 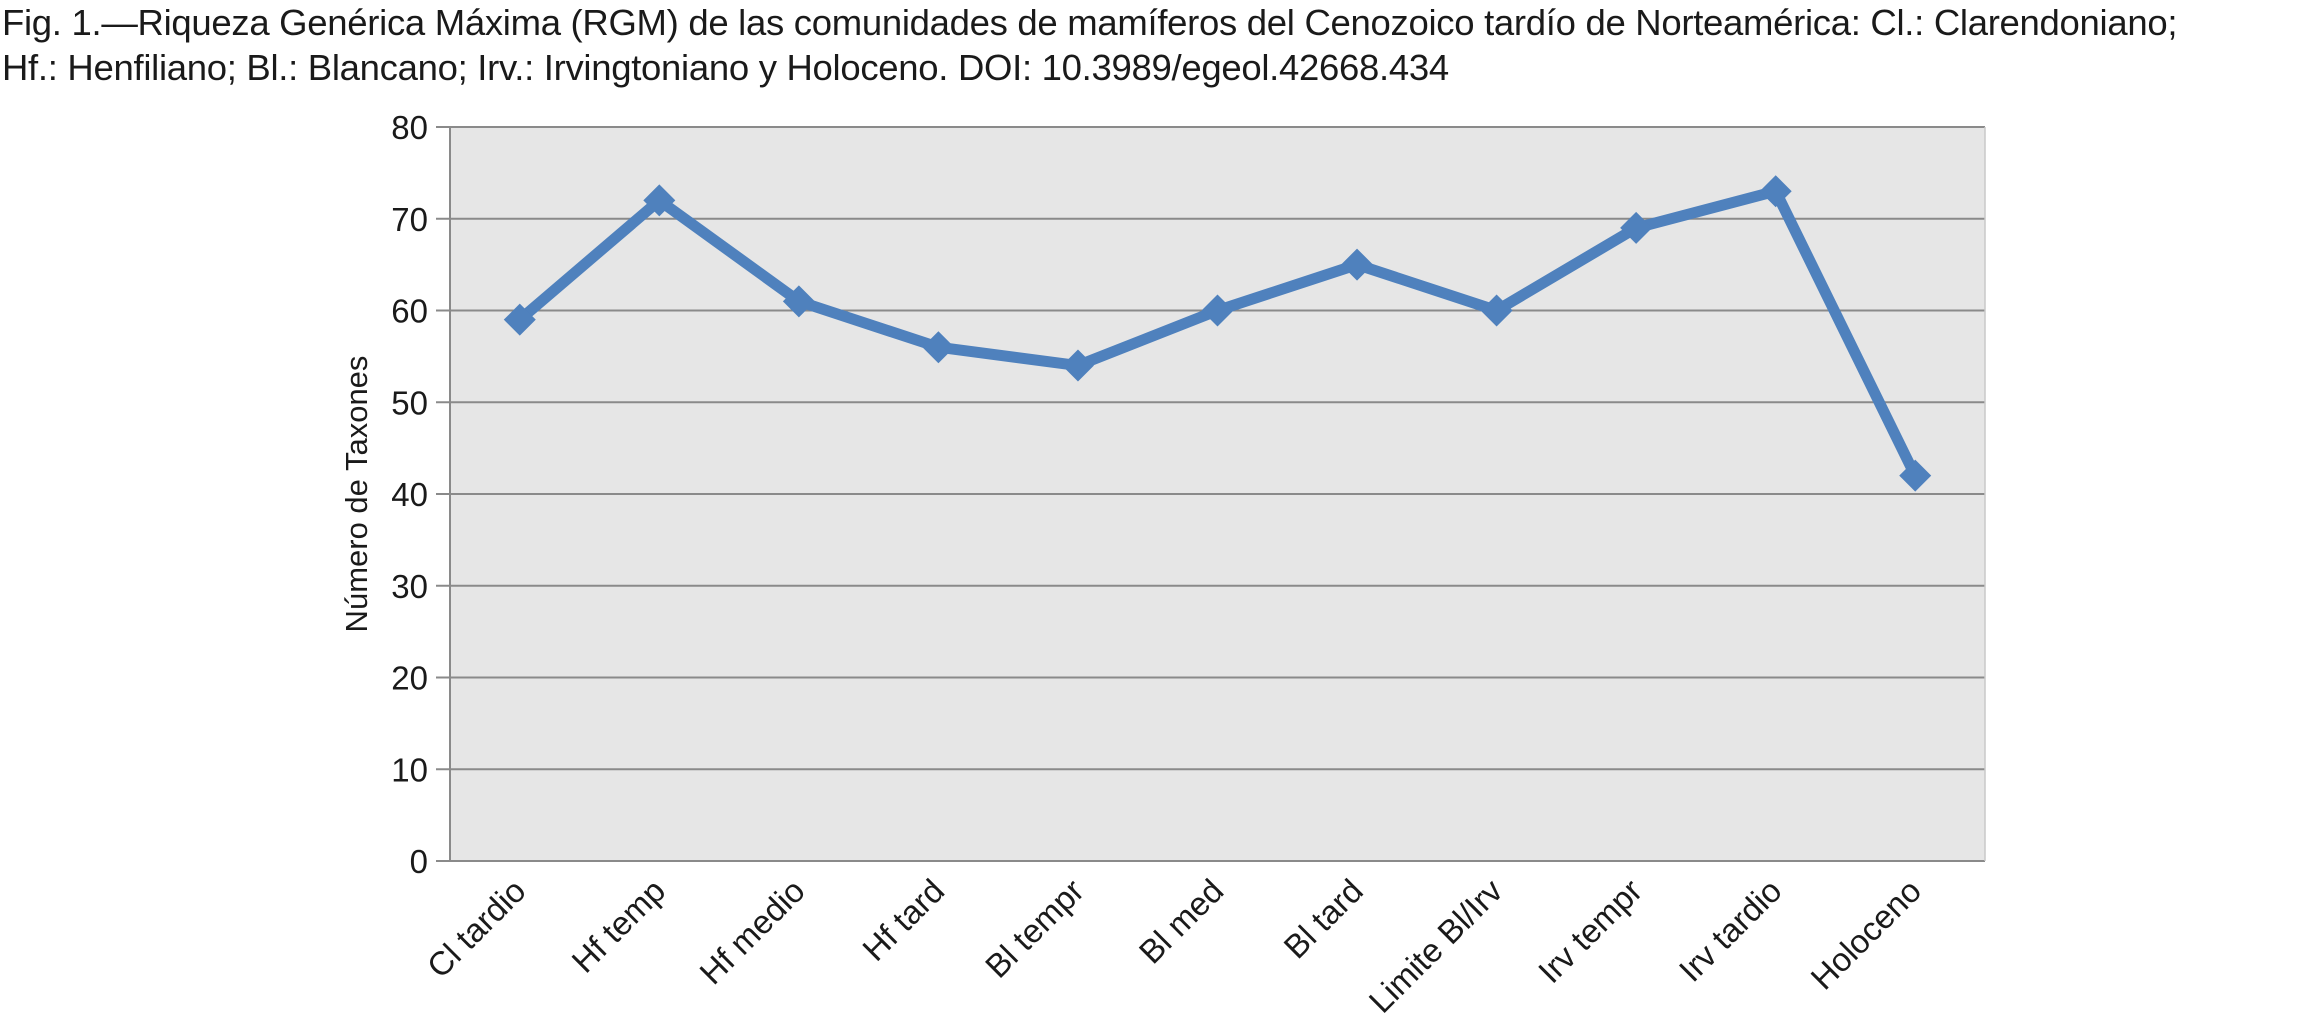 I want to click on x-tick-label: Hf medio, so click(x=752, y=932).